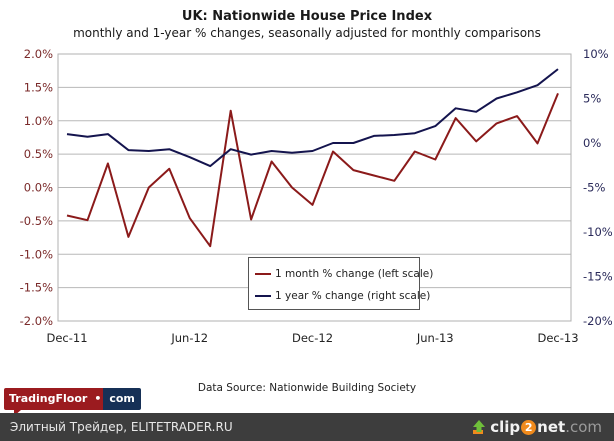 This screenshot has width=614, height=441. I want to click on left-tick-label: 2.0%, so click(38, 54).